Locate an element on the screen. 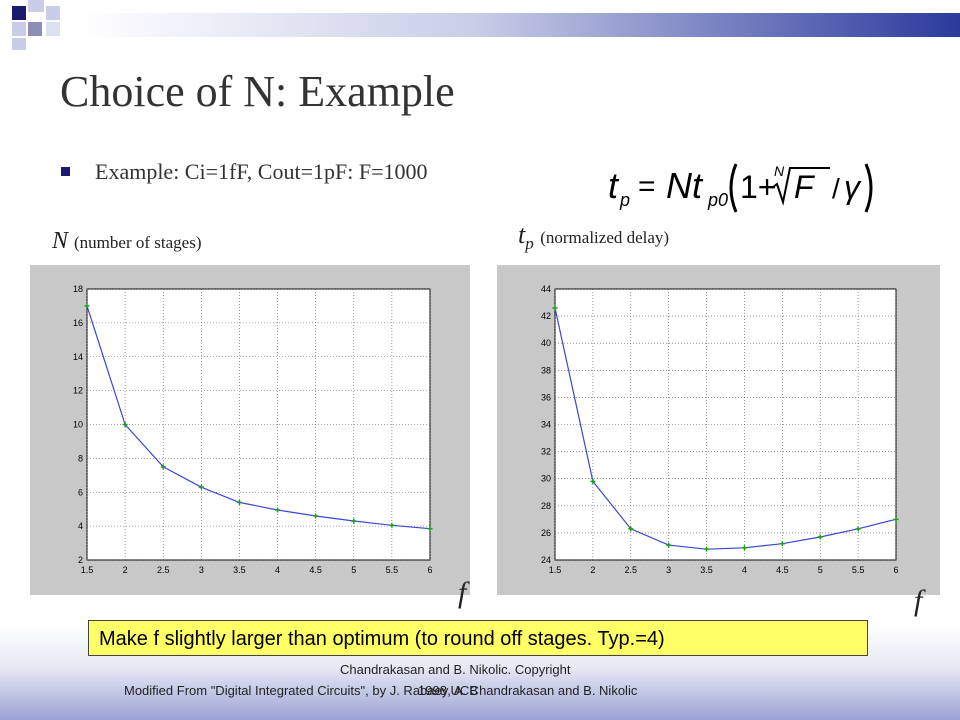  y-tick-label: 34 is located at coordinates (546, 425).